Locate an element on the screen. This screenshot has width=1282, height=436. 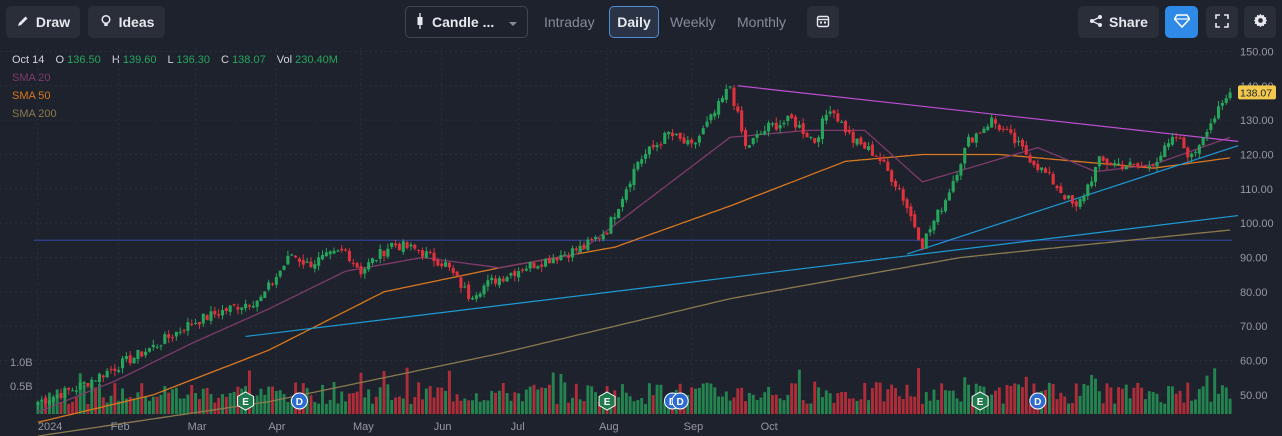
premium-button is located at coordinates (1181, 22).